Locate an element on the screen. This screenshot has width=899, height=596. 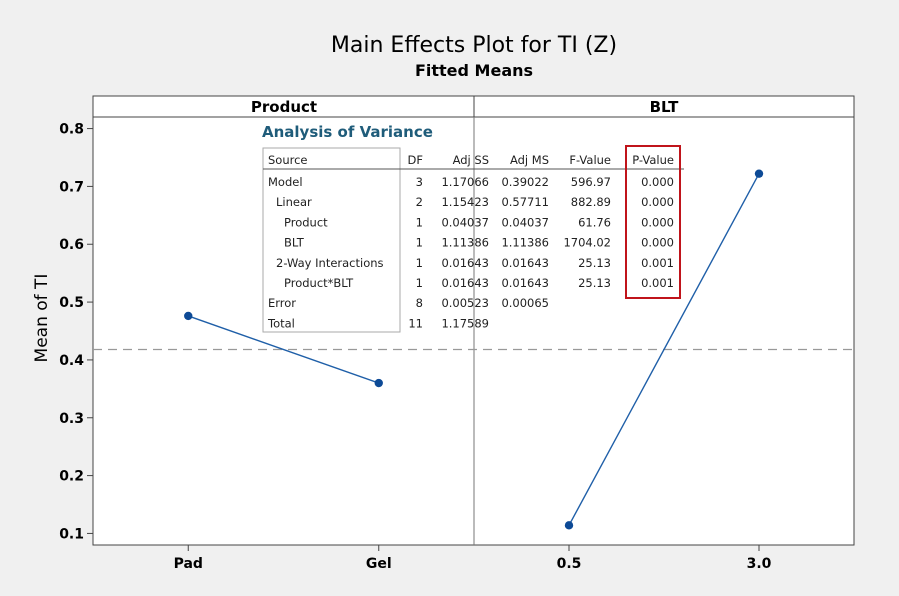
anova-cell-adj-ss: 1.17066 is located at coordinates (465, 182).